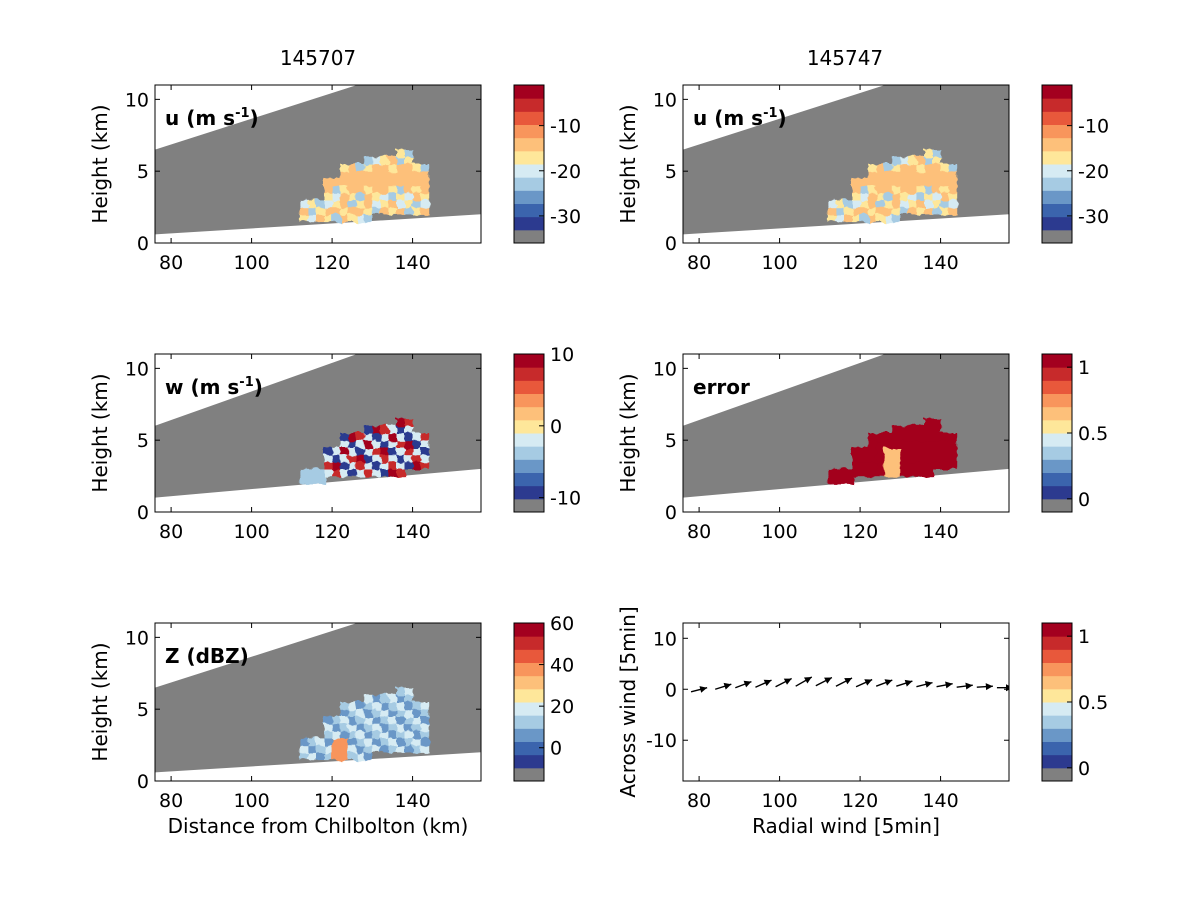 The width and height of the screenshot is (1200, 900). What do you see at coordinates (565, 217) in the screenshot?
I see `colorbar-tick-label: -30` at bounding box center [565, 217].